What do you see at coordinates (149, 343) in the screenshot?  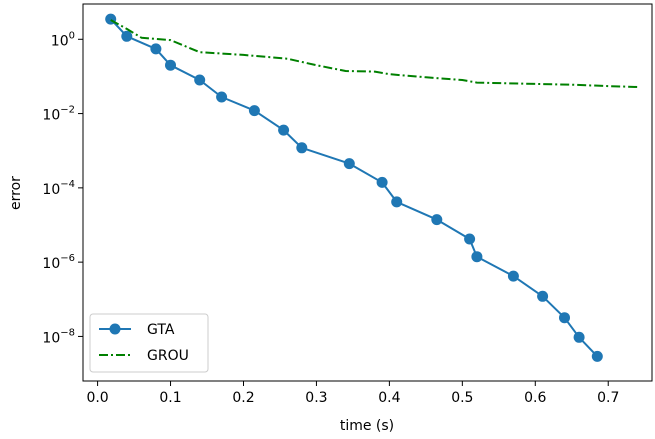 I see `legend: GTA GROU` at bounding box center [149, 343].